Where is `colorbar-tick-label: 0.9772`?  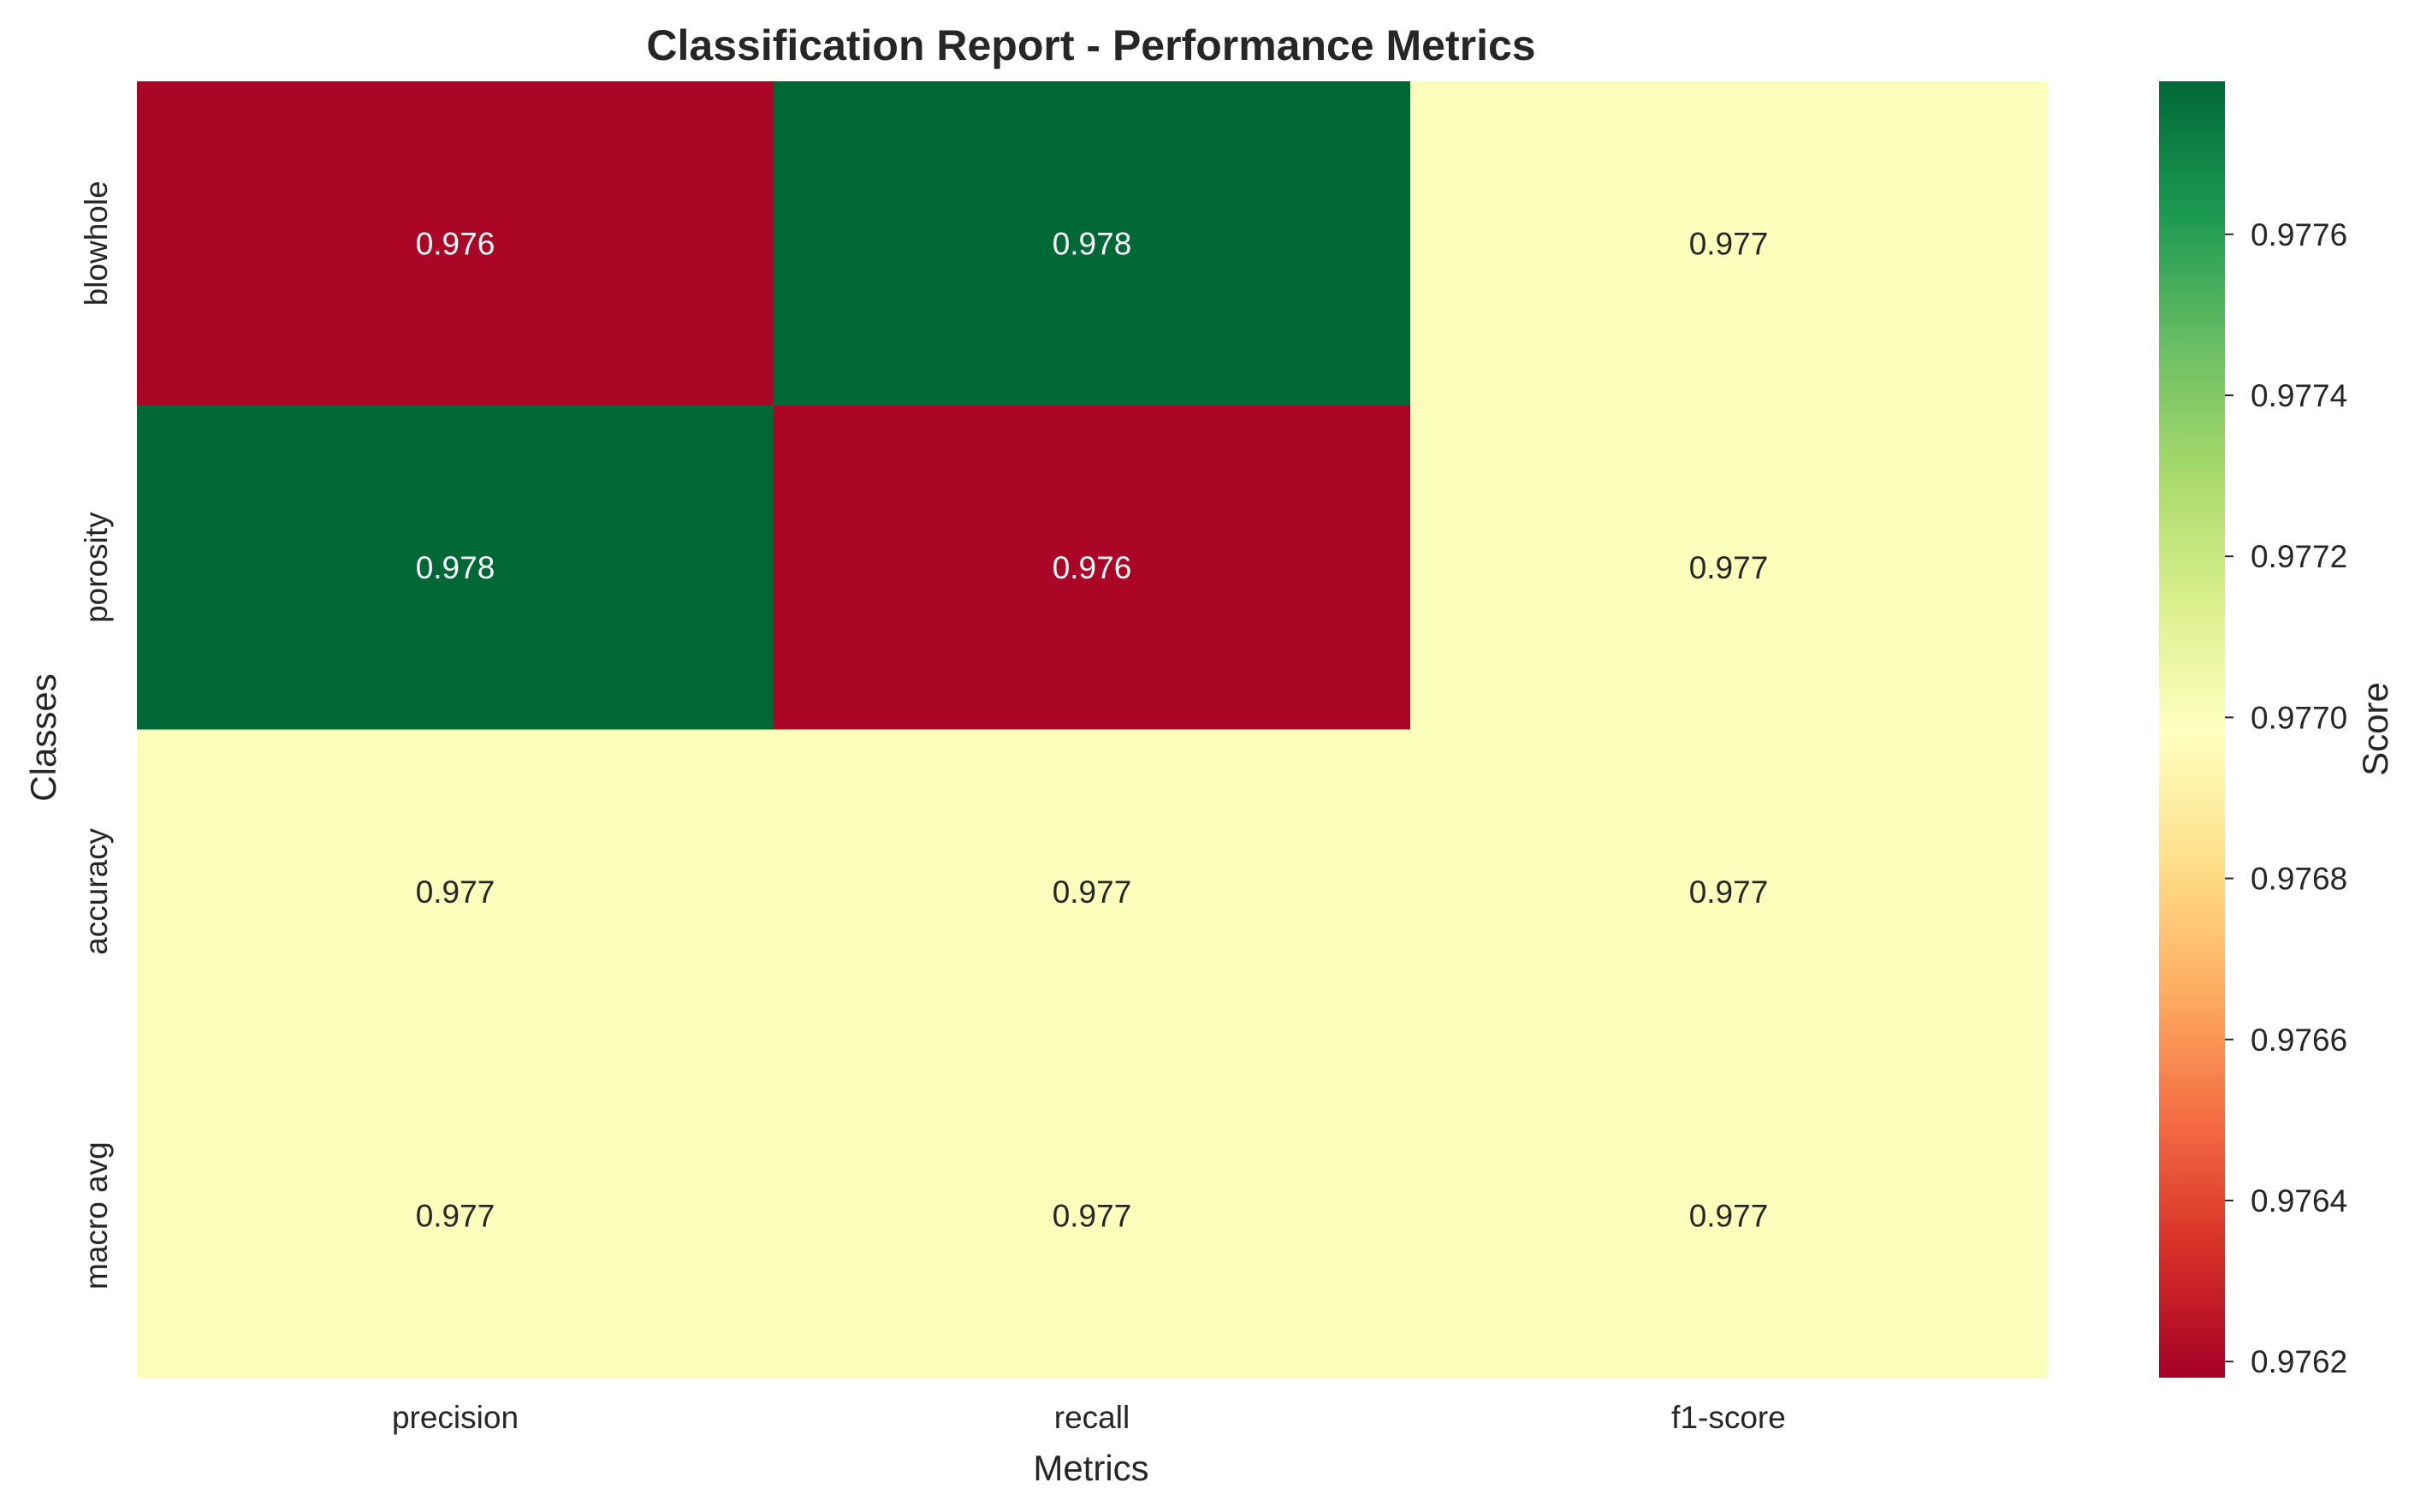 colorbar-tick-label: 0.9772 is located at coordinates (2299, 556).